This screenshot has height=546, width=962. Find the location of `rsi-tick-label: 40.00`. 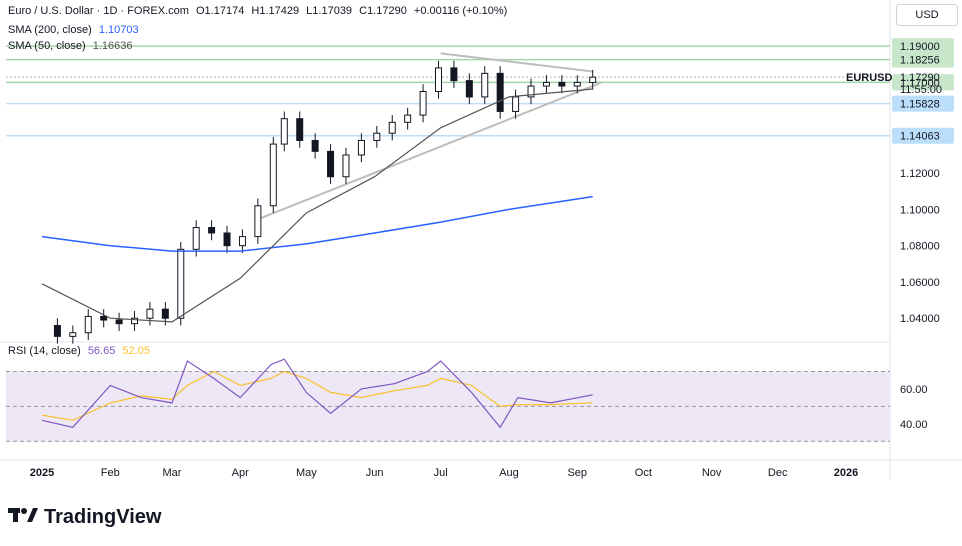

rsi-tick-label: 40.00 is located at coordinates (914, 425).